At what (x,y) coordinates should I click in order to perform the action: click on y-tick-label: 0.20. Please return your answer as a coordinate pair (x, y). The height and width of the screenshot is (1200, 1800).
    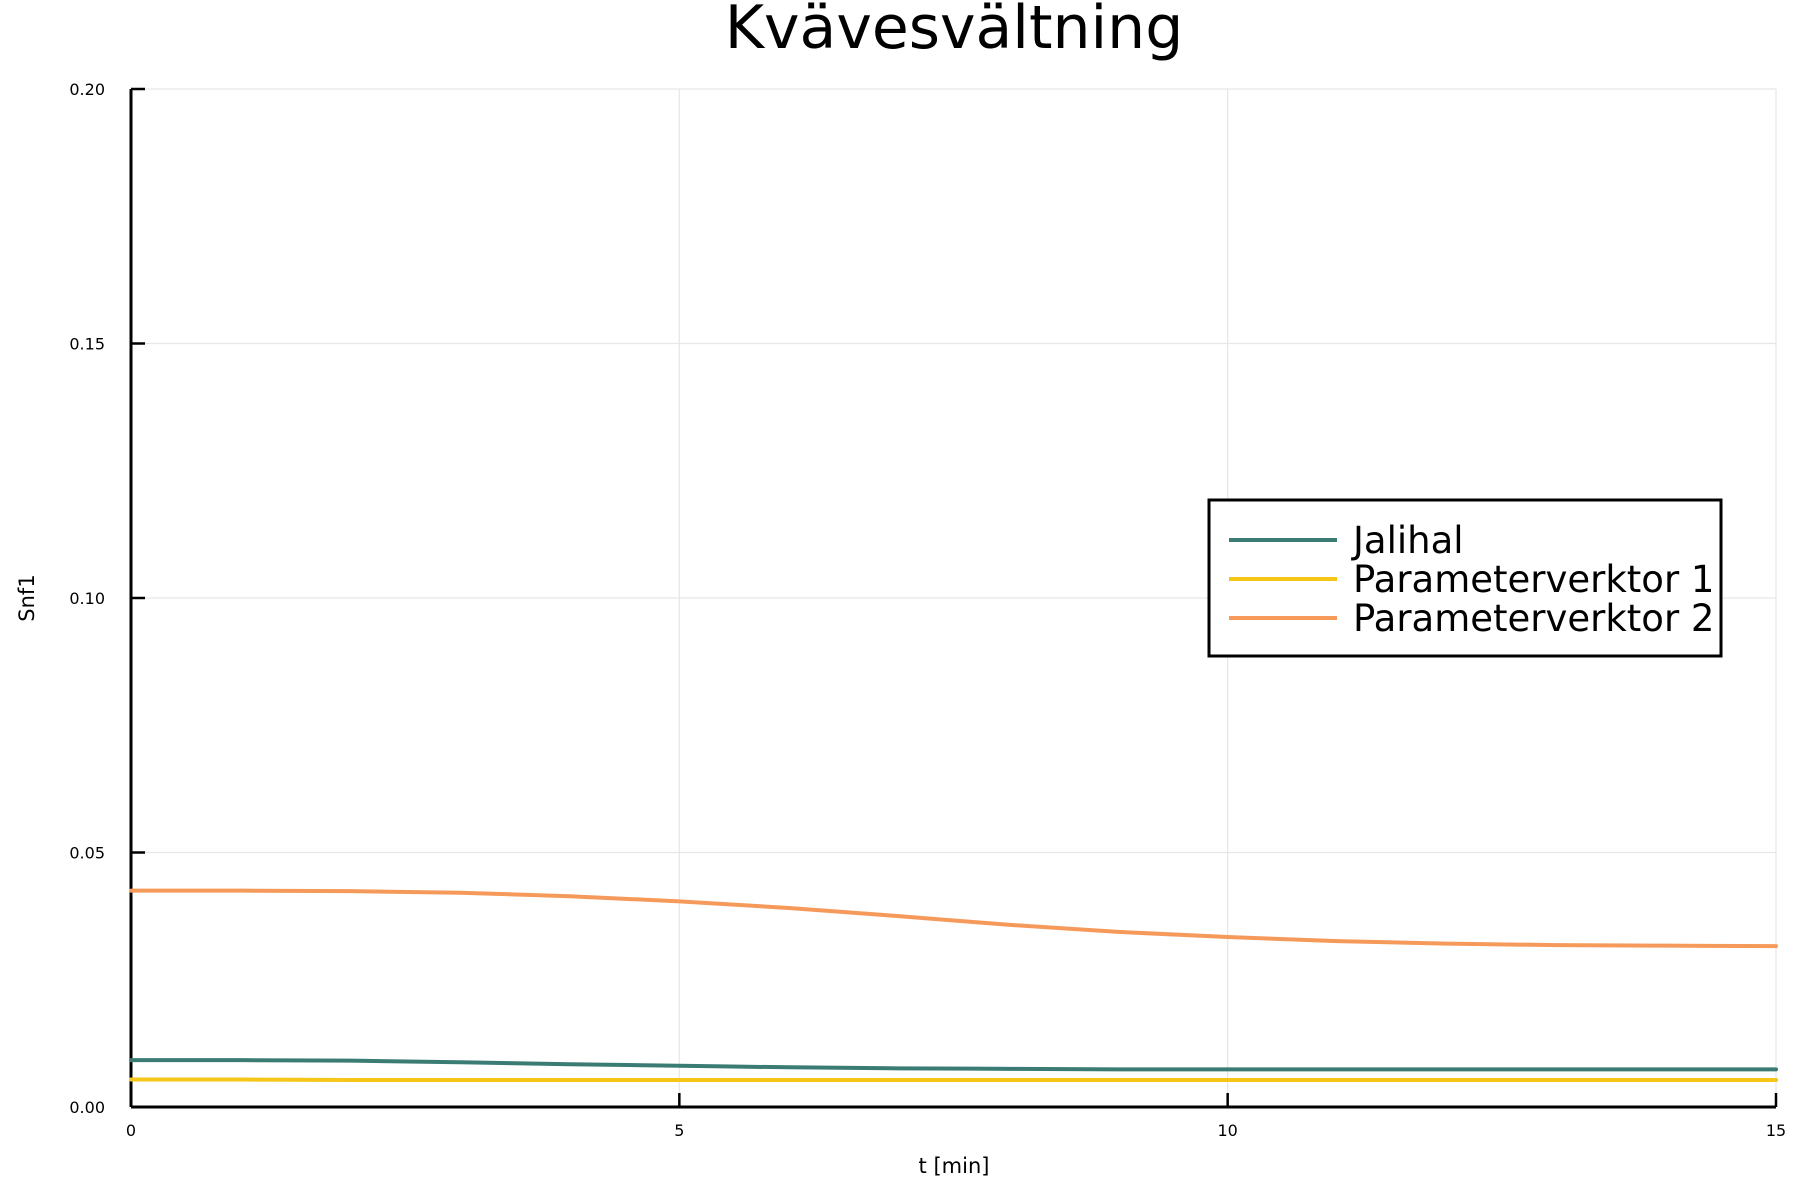
    Looking at the image, I should click on (87, 89).